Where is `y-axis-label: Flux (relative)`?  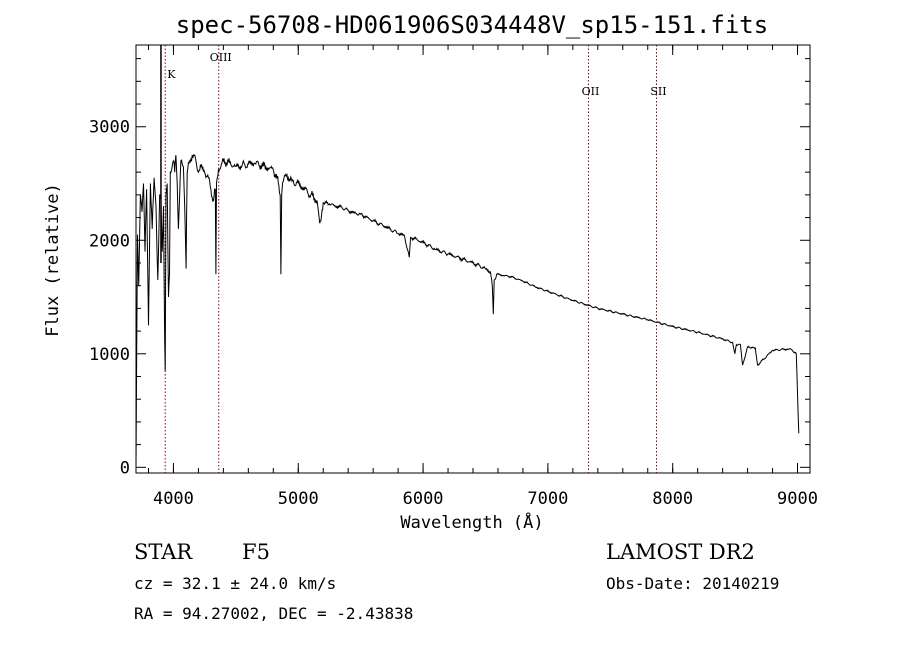 y-axis-label: Flux (relative) is located at coordinates (53, 260).